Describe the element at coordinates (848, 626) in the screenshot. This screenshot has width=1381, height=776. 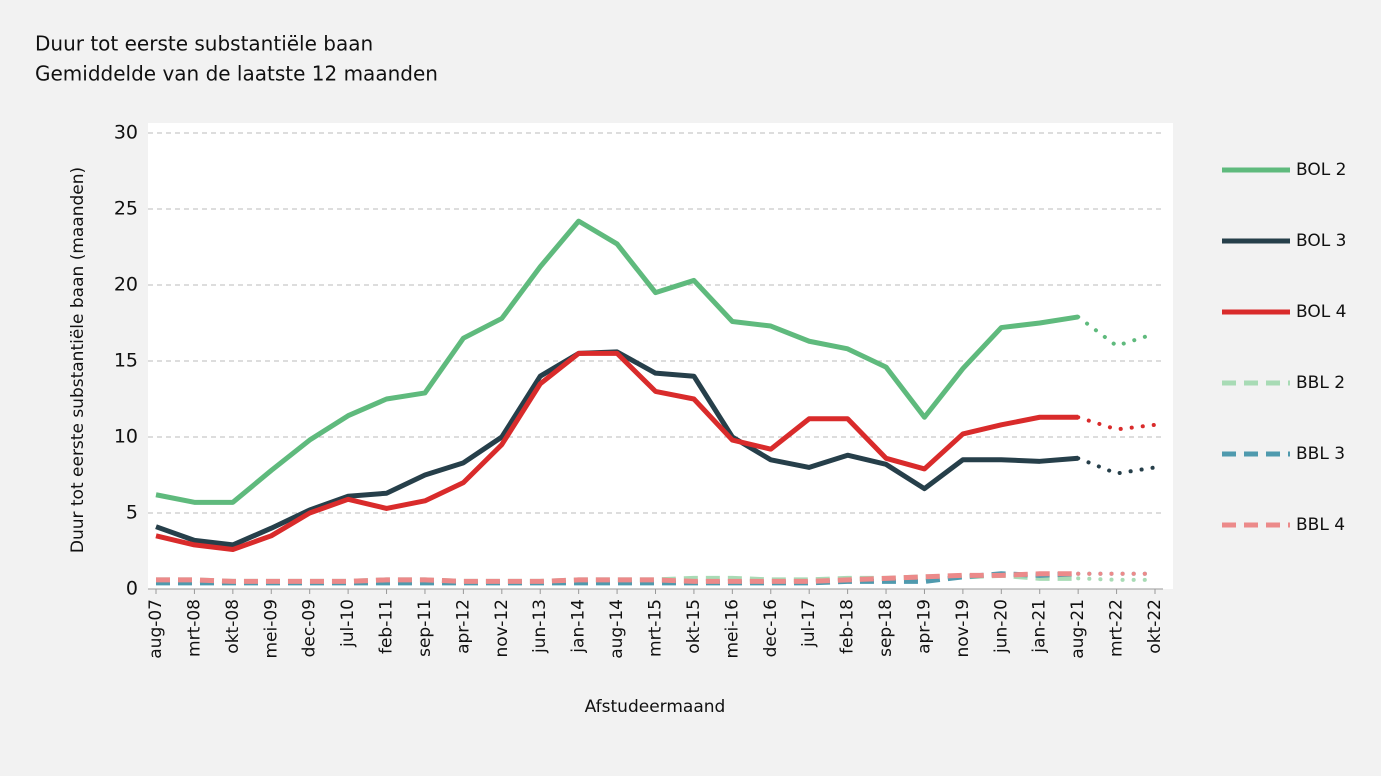
I see `x-tick-label: feb-18` at that location.